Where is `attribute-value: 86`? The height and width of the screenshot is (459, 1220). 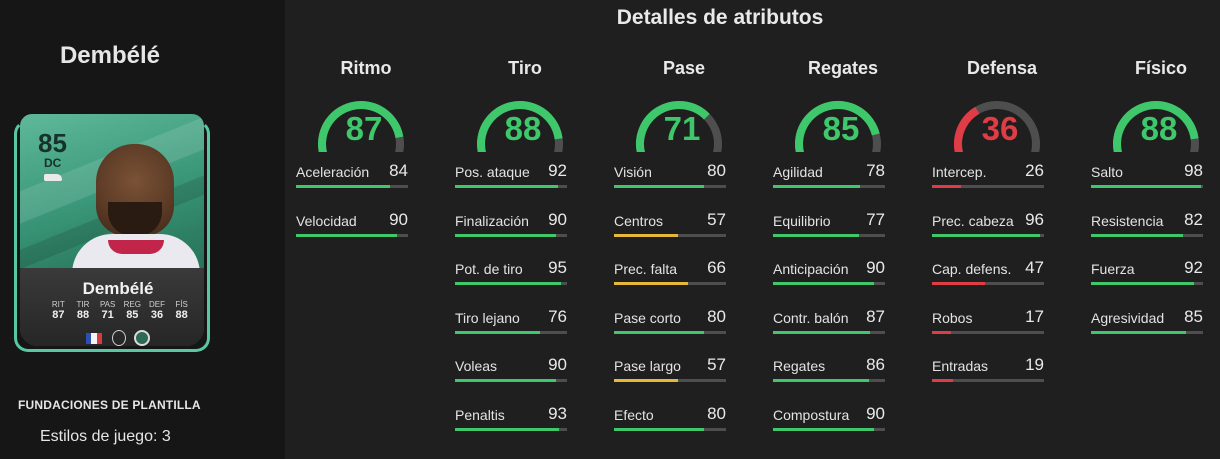 attribute-value: 86 is located at coordinates (875, 365).